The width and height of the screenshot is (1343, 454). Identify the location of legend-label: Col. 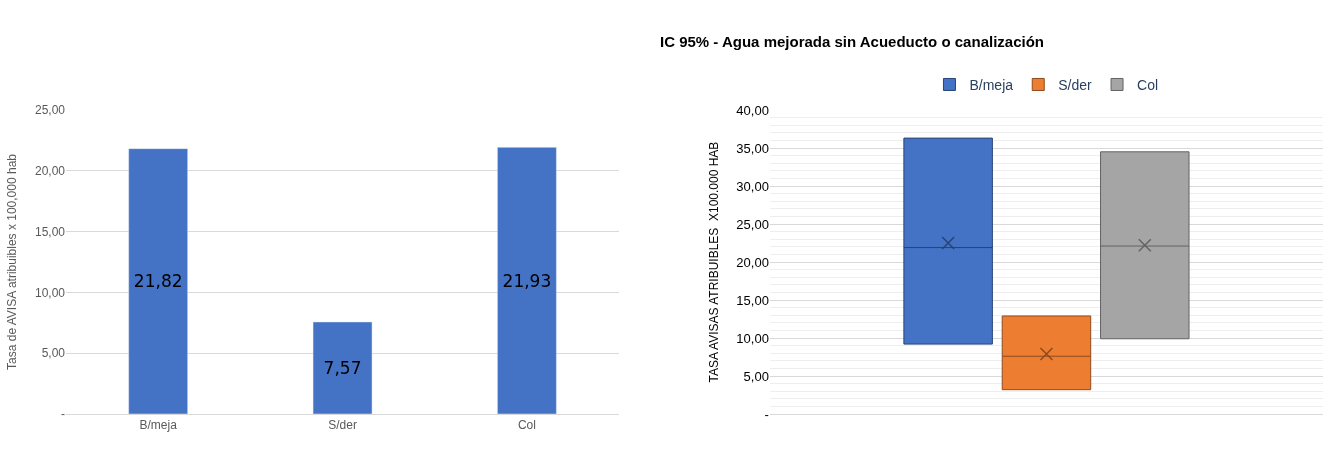
(1148, 84).